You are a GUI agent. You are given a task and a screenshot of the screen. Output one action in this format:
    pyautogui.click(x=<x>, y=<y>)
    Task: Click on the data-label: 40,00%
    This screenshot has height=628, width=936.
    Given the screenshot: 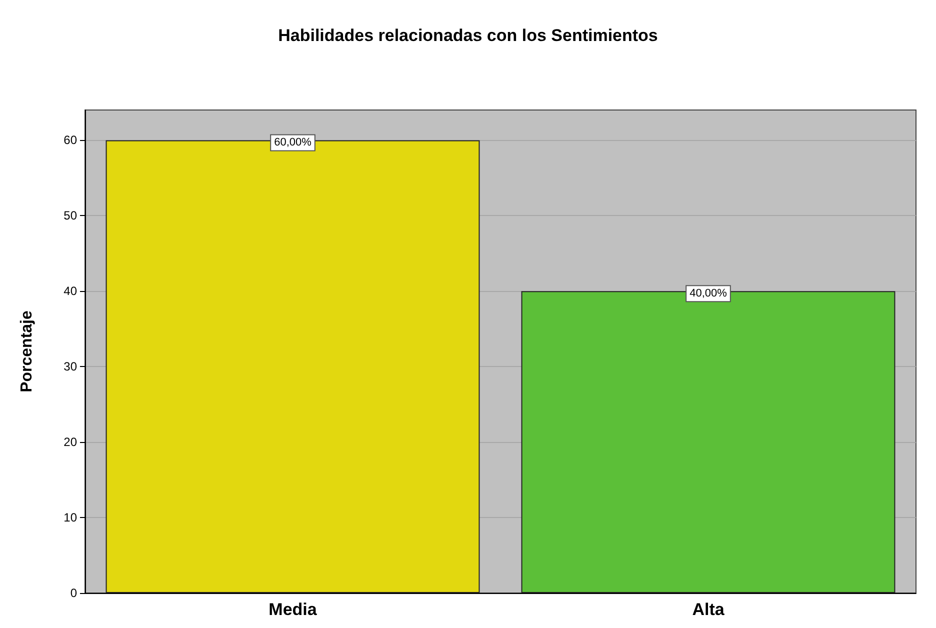 What is the action you would take?
    pyautogui.click(x=709, y=294)
    